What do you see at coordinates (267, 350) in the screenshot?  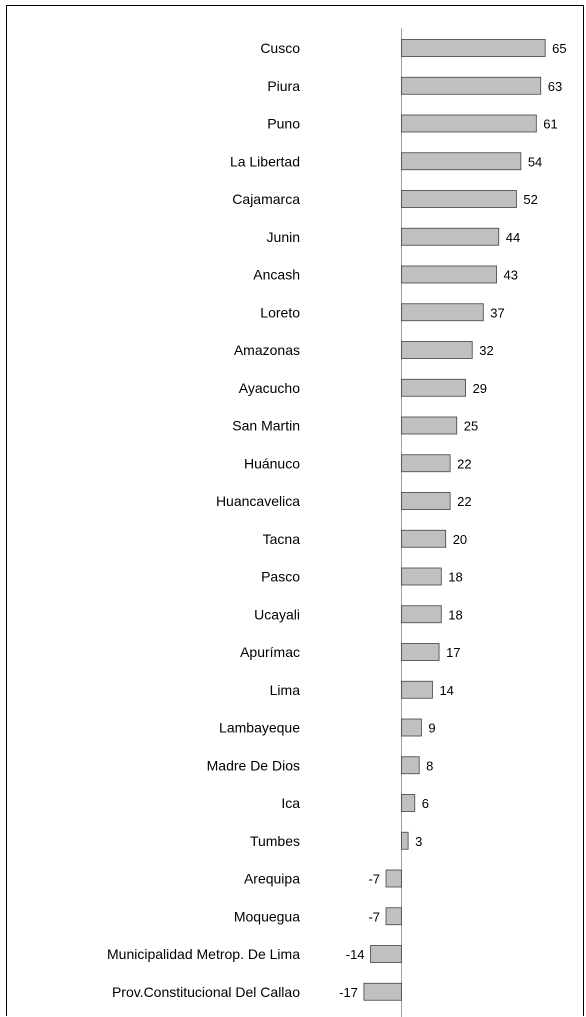 I see `category-label: Amazonas` at bounding box center [267, 350].